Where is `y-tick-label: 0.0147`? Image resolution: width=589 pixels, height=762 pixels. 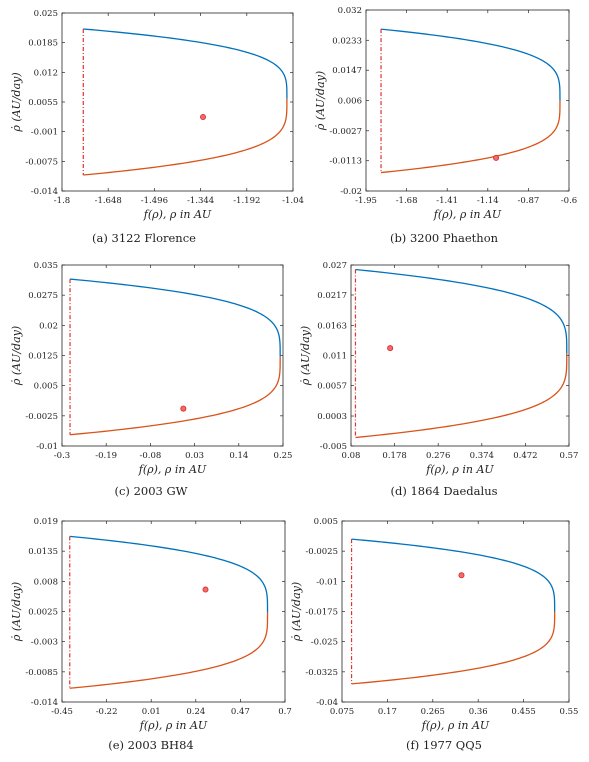 y-tick-label: 0.0147 is located at coordinates (347, 71).